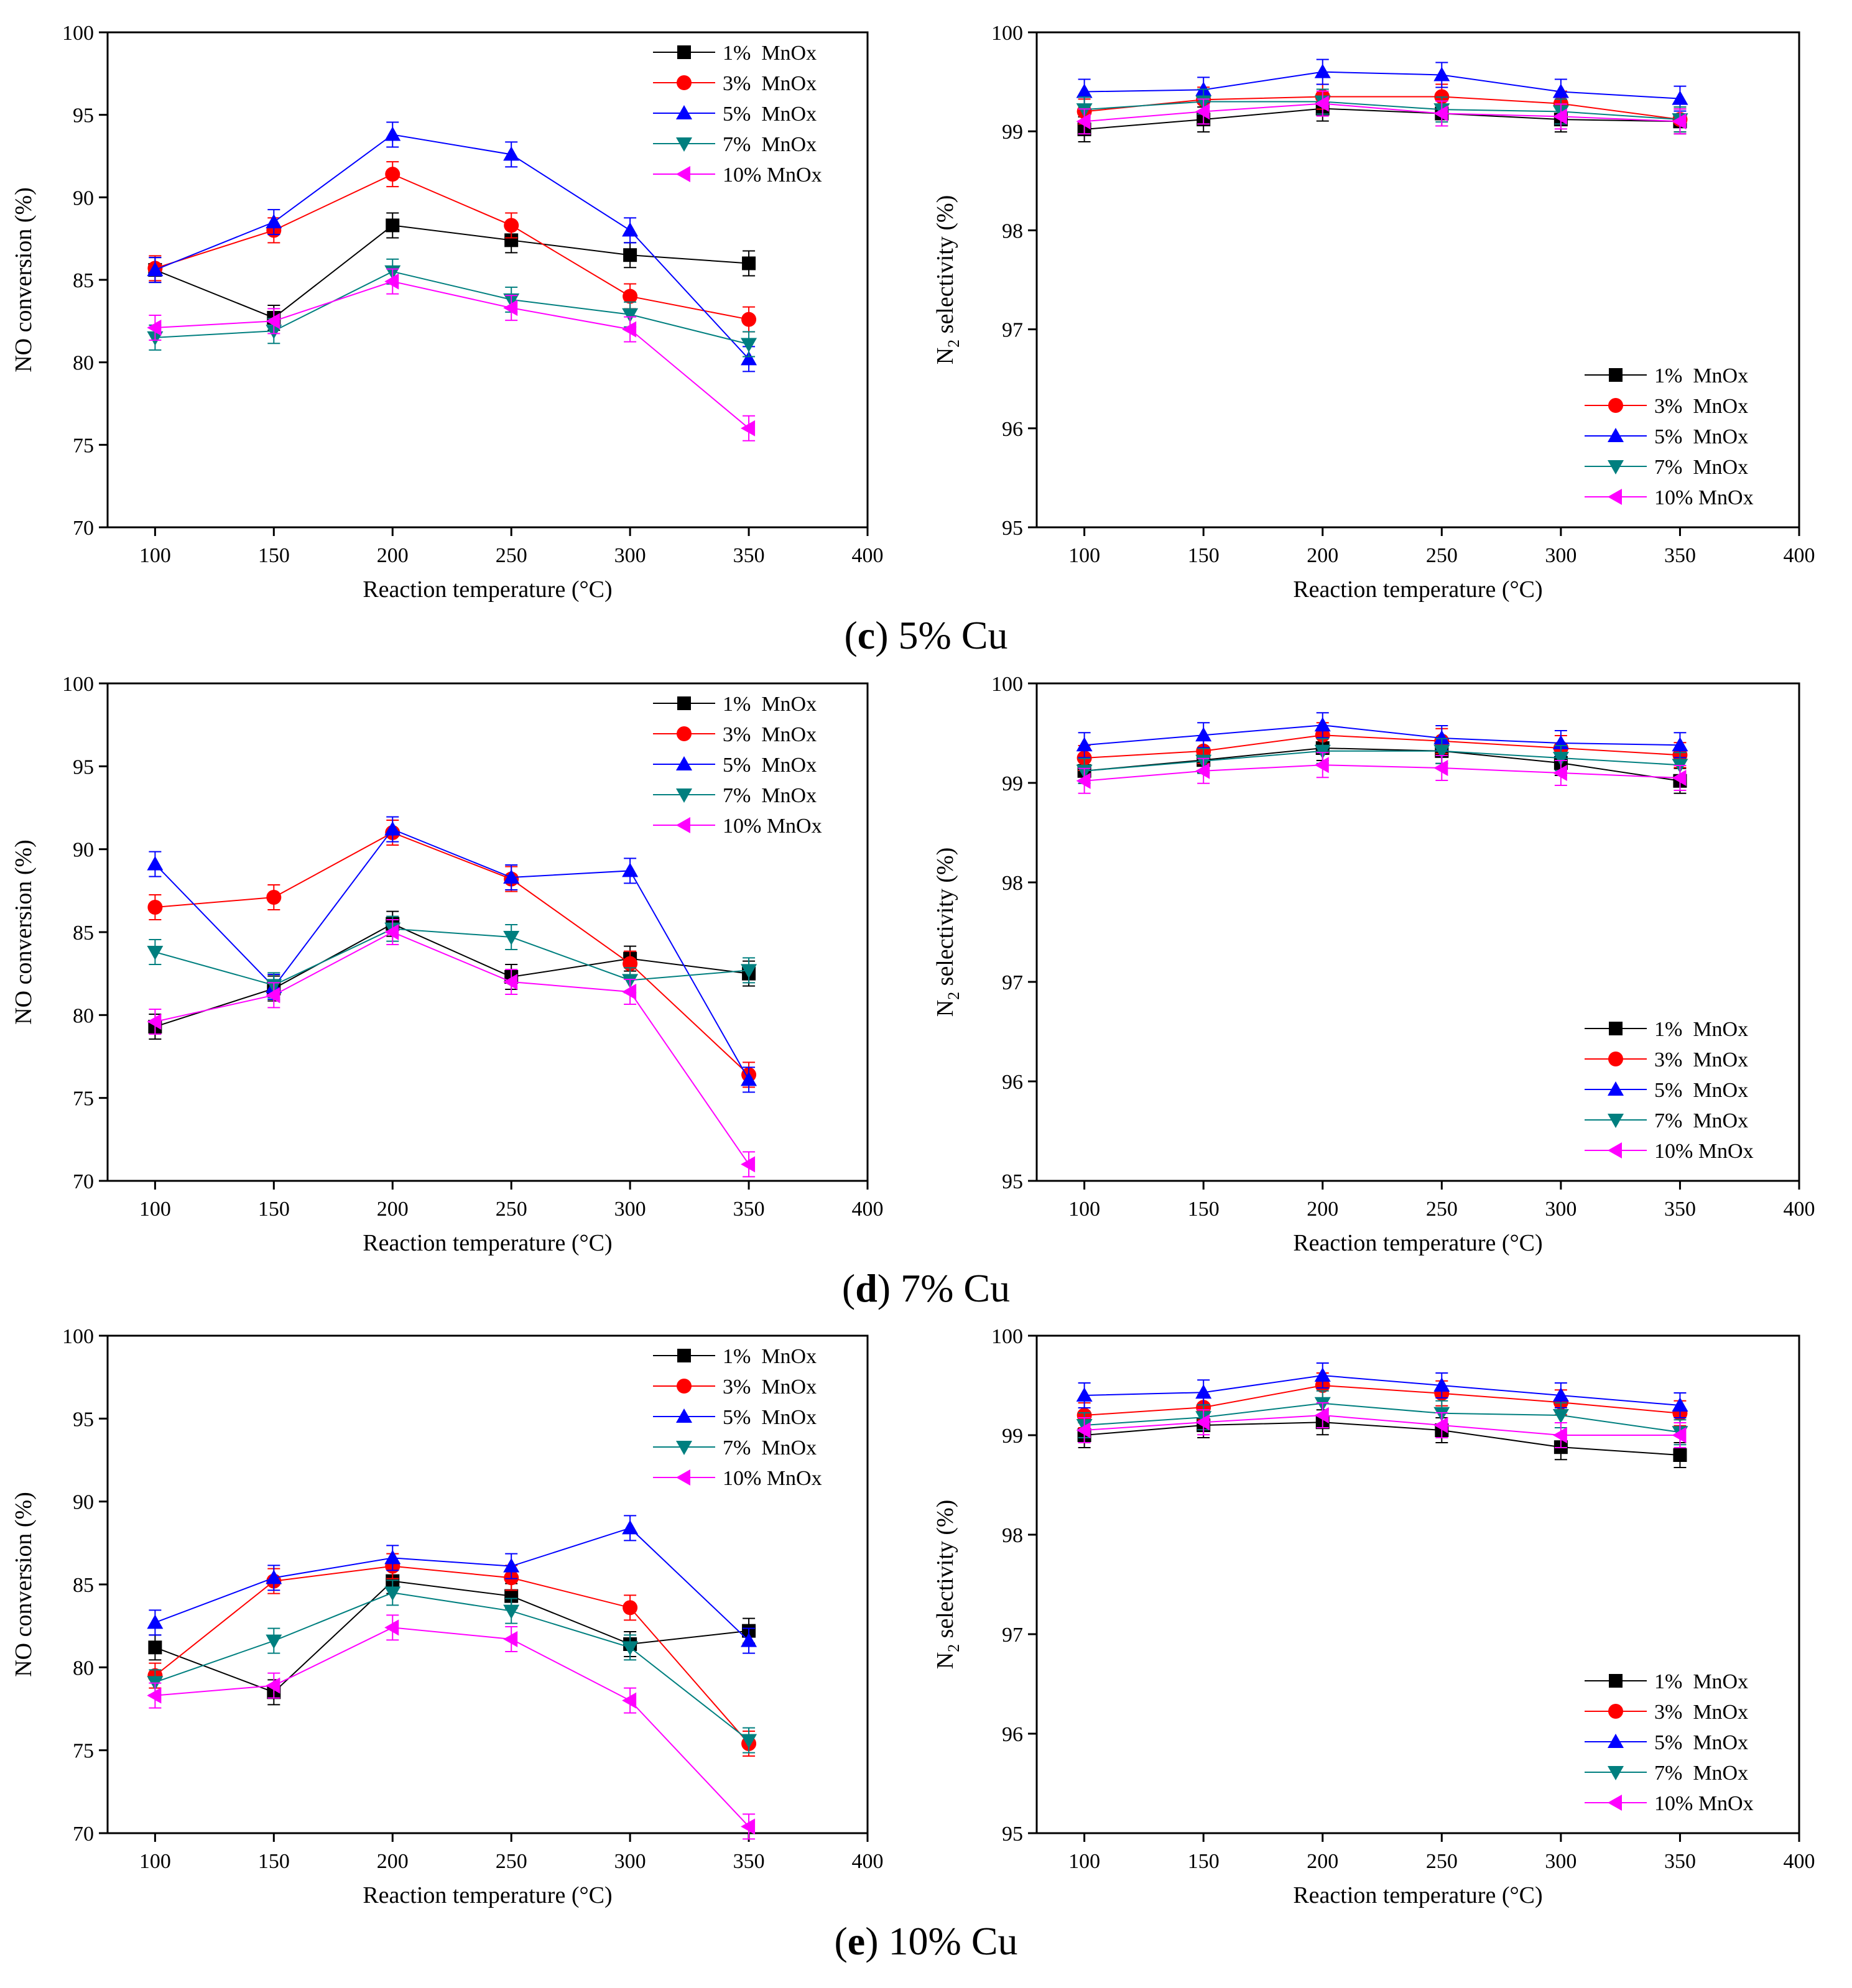 This screenshot has width=1852, height=1988. I want to click on caption-label: d, so click(866, 1288).